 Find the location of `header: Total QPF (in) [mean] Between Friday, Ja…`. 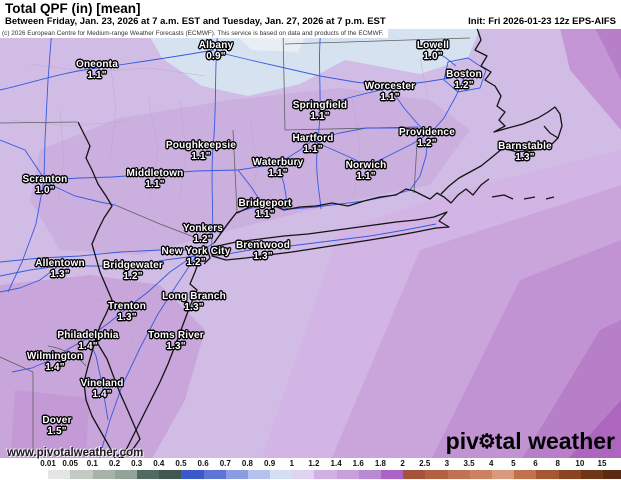

header: Total QPF (in) [mean] Between Friday, Ja… is located at coordinates (310, 14).